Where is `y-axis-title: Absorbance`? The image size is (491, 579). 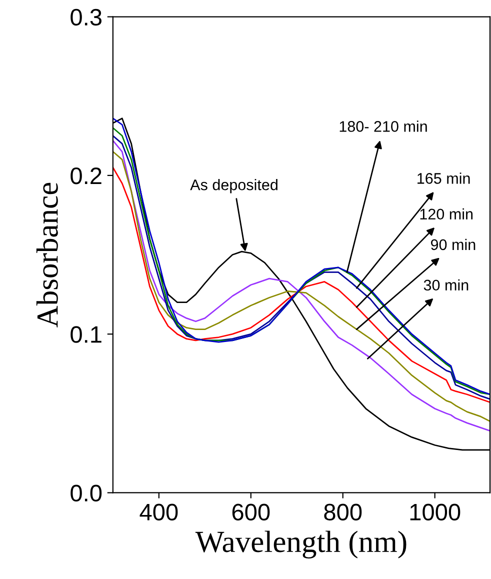
y-axis-title: Absorbance is located at coordinates (47, 255).